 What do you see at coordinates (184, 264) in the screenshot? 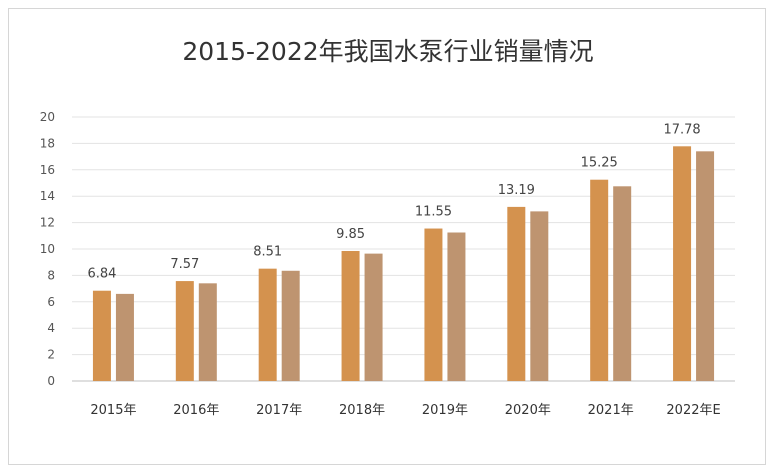
I see `data-label: 7.57` at bounding box center [184, 264].